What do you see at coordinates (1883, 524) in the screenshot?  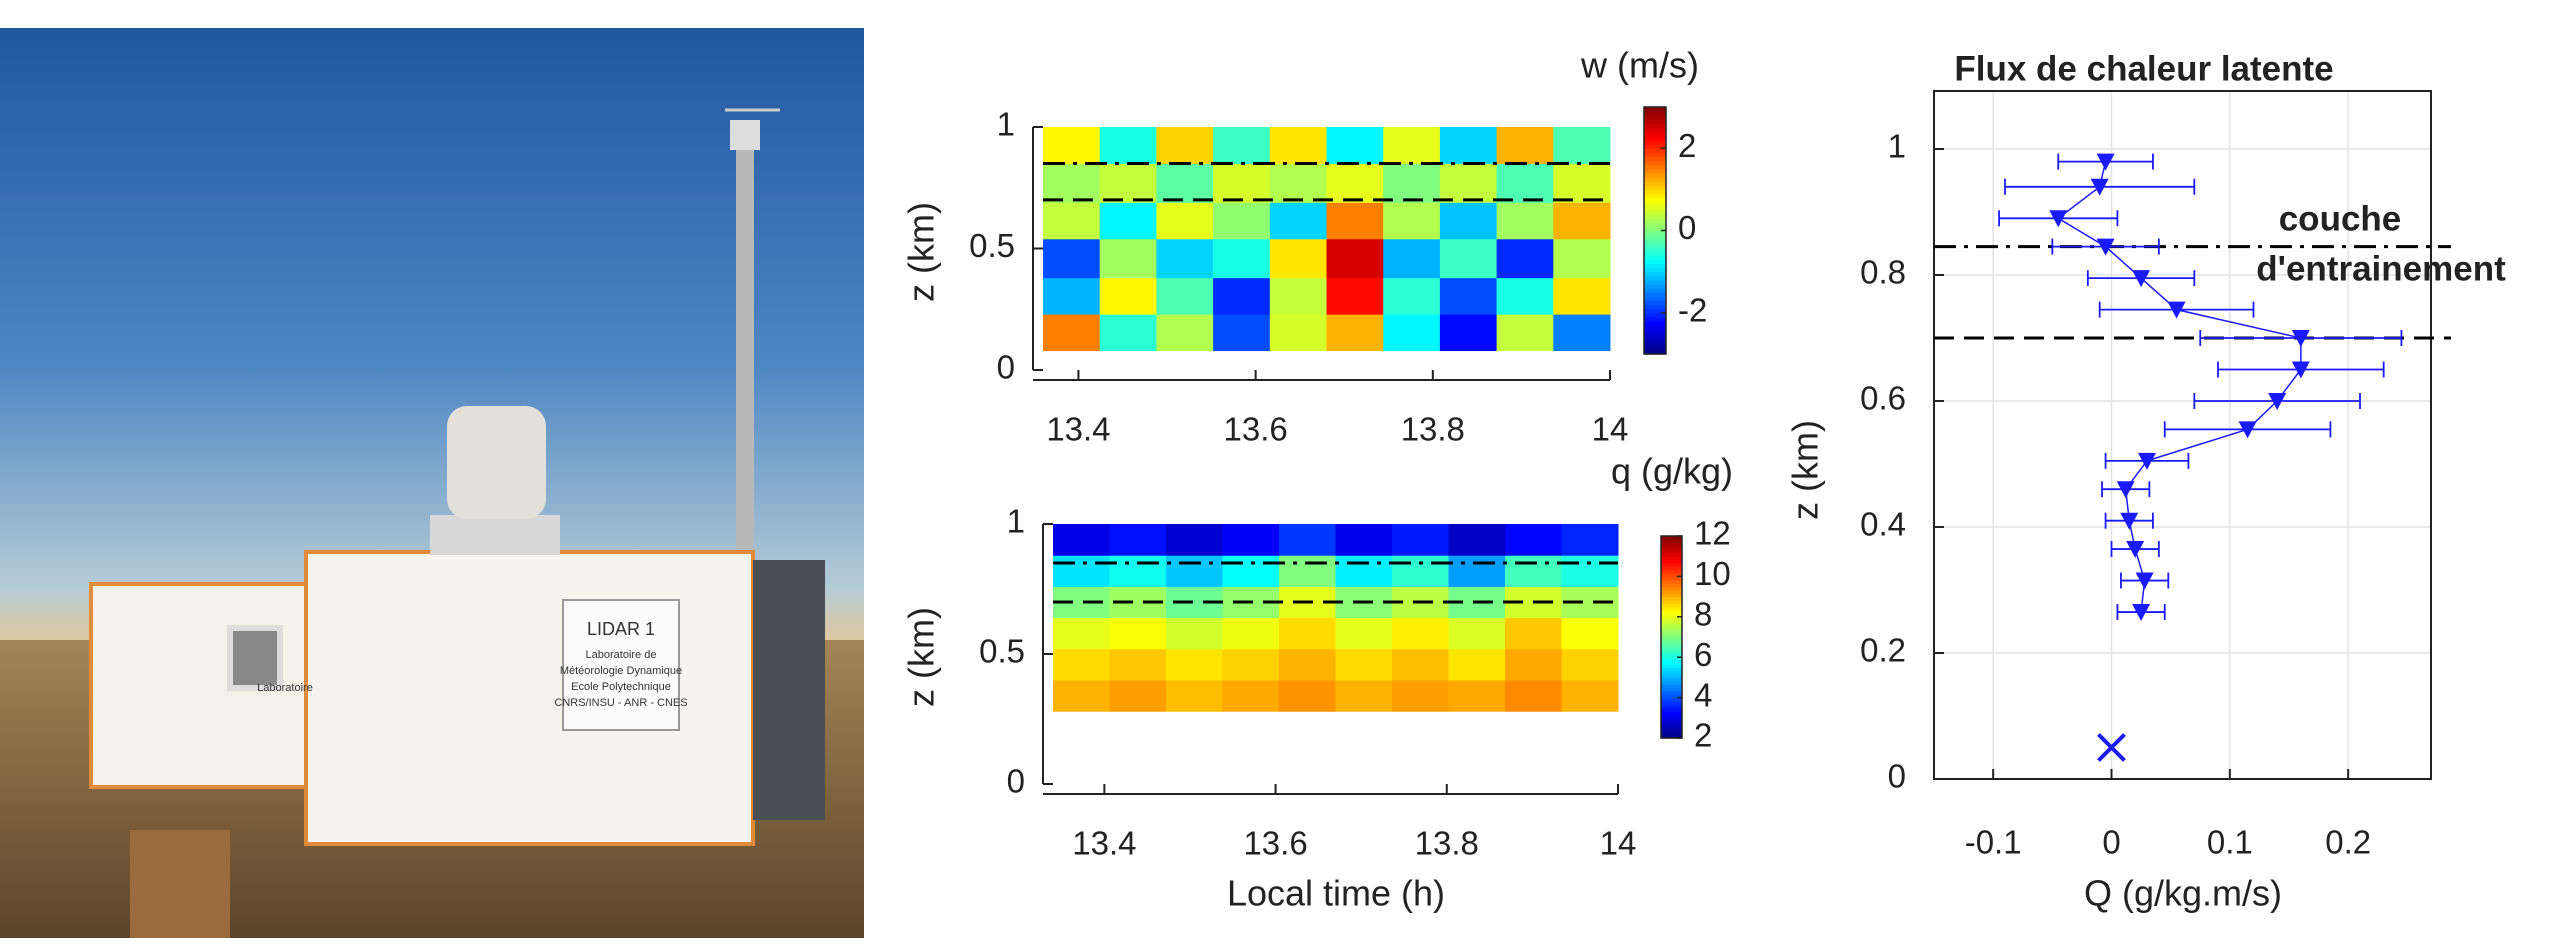 I see `y-tick-label: 0.4` at bounding box center [1883, 524].